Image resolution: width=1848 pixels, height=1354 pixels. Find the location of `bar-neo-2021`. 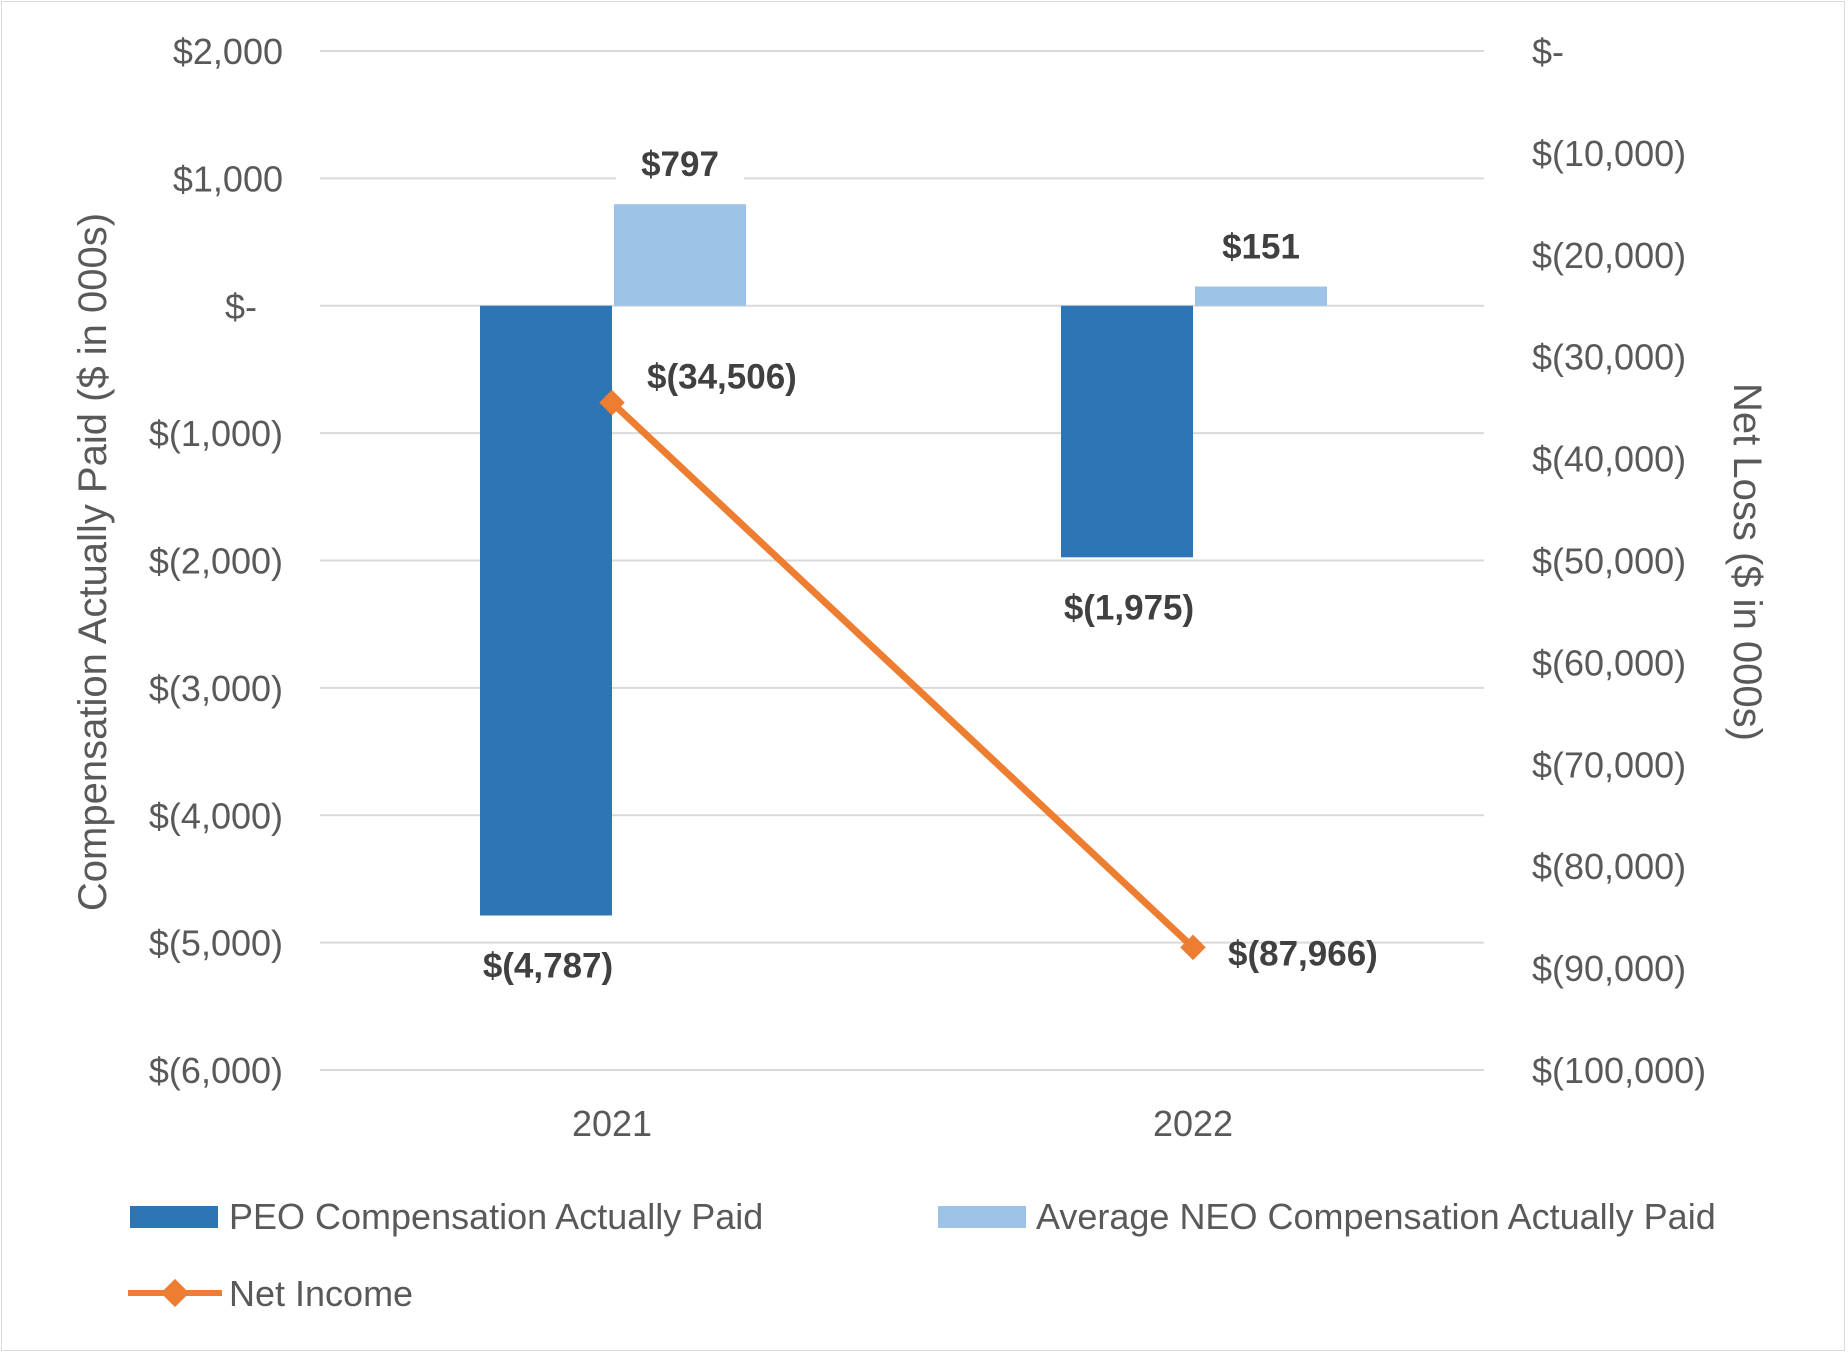

bar-neo-2021 is located at coordinates (680, 255).